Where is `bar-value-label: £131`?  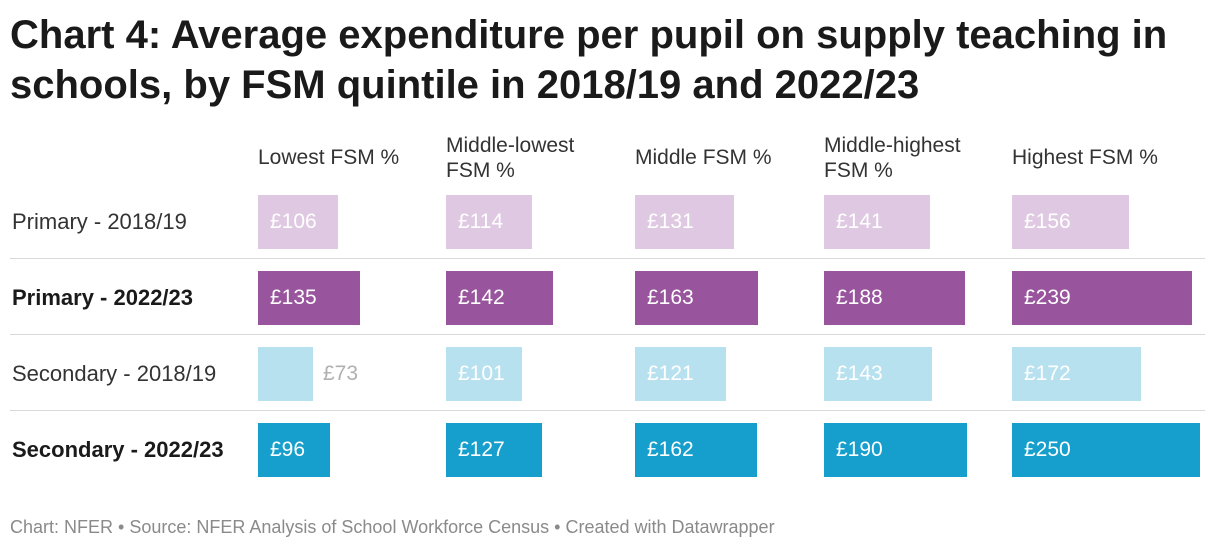 bar-value-label: £131 is located at coordinates (670, 221).